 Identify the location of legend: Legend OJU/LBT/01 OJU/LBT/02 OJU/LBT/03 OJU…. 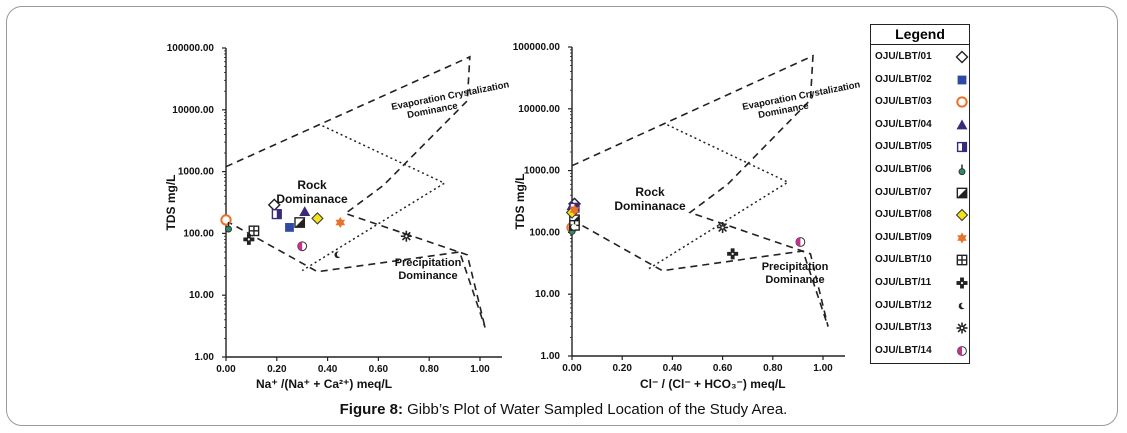
(920, 194).